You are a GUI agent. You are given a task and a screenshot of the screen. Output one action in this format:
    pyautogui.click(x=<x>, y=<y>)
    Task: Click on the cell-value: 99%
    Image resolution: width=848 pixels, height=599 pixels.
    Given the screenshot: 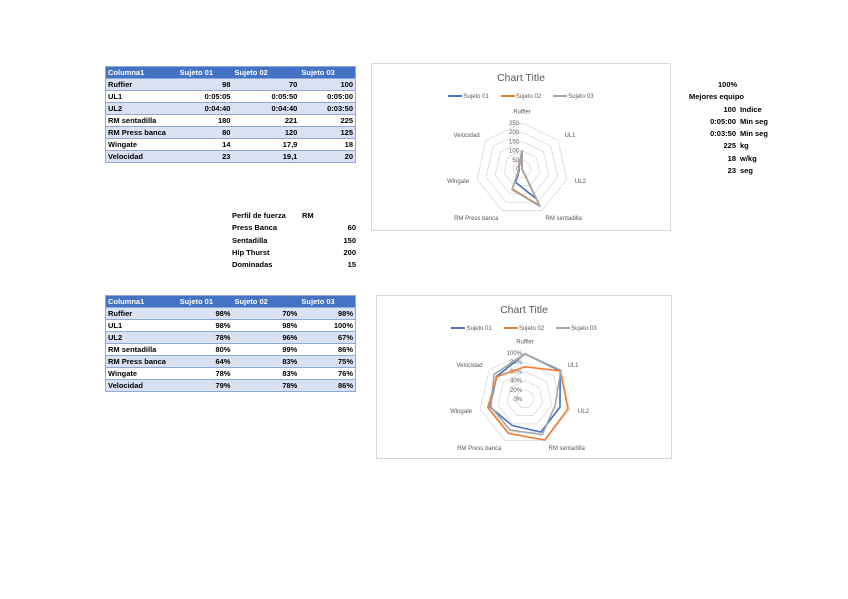 What is the action you would take?
    pyautogui.click(x=266, y=349)
    